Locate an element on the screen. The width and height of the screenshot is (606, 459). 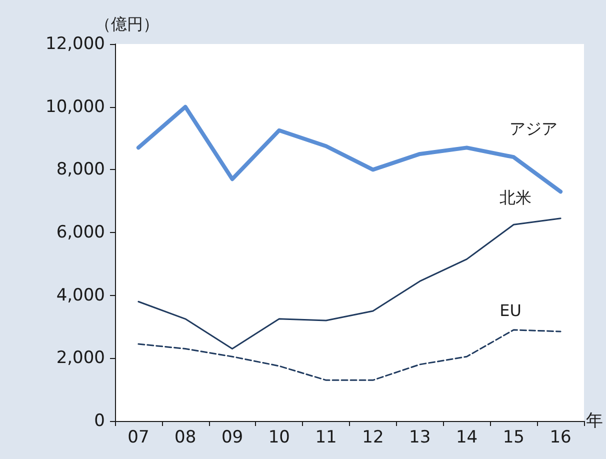
y-tick-label: 6,000 is located at coordinates (80, 232).